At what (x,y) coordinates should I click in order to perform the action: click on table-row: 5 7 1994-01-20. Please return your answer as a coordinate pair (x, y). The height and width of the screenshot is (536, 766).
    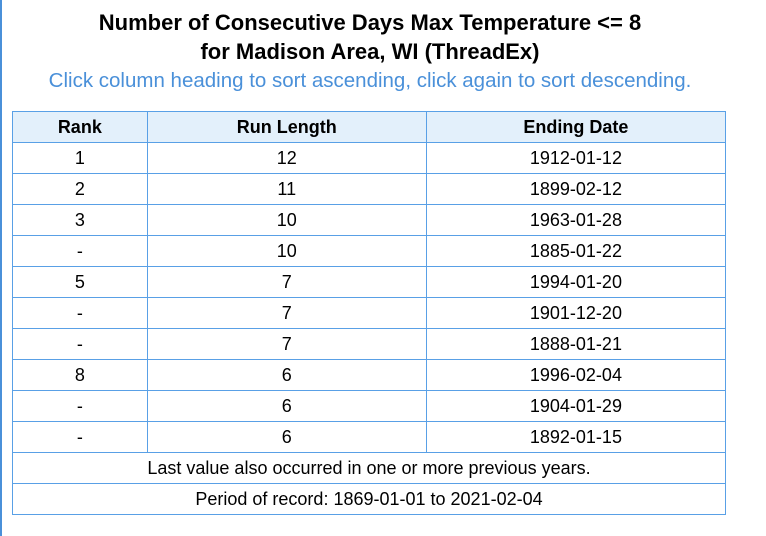
    Looking at the image, I should click on (369, 282).